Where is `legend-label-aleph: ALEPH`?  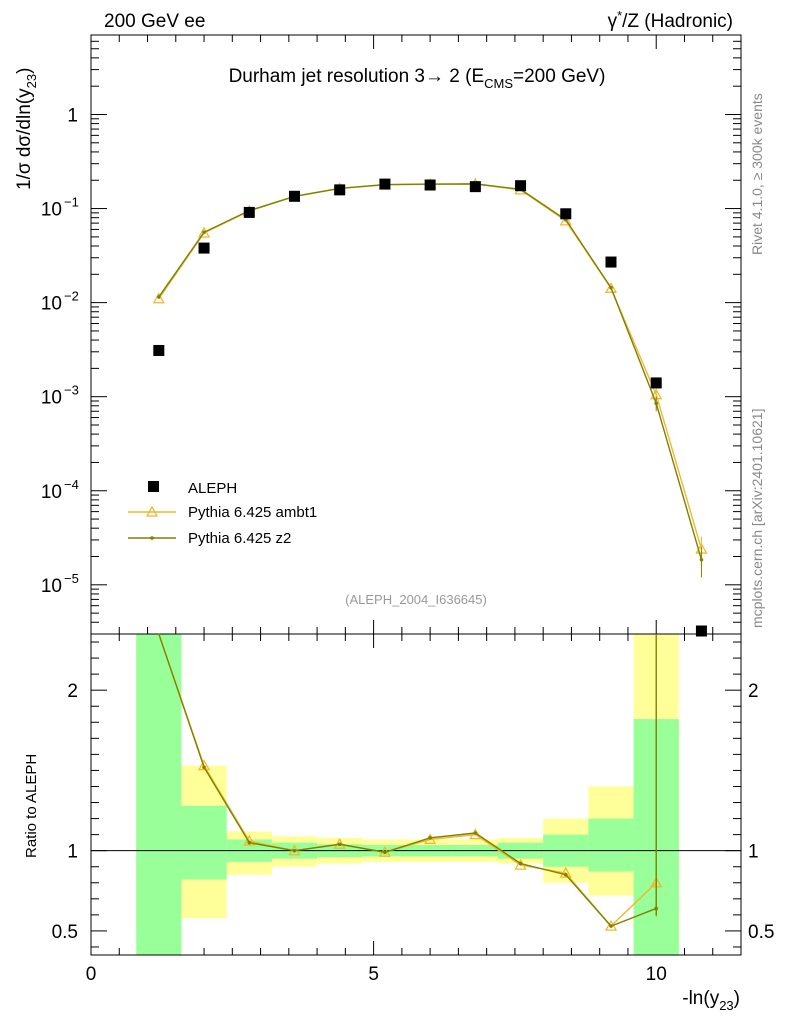 legend-label-aleph: ALEPH is located at coordinates (212, 488).